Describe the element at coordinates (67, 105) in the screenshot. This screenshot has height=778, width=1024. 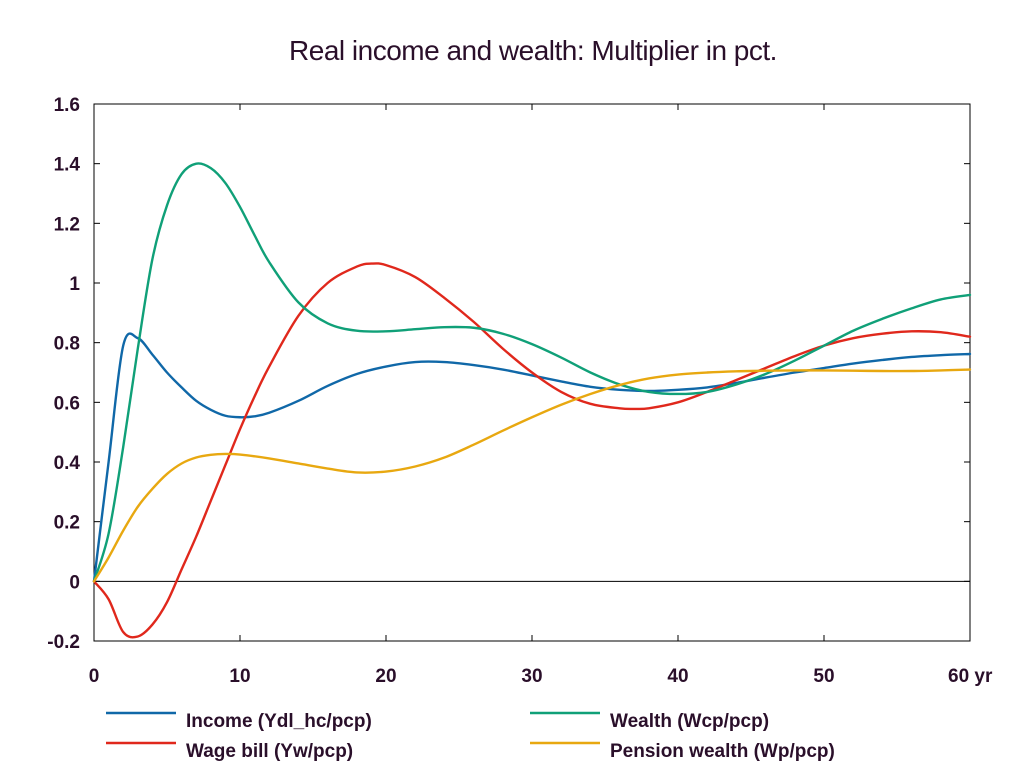
I see `y-tick-label: 1.6` at that location.